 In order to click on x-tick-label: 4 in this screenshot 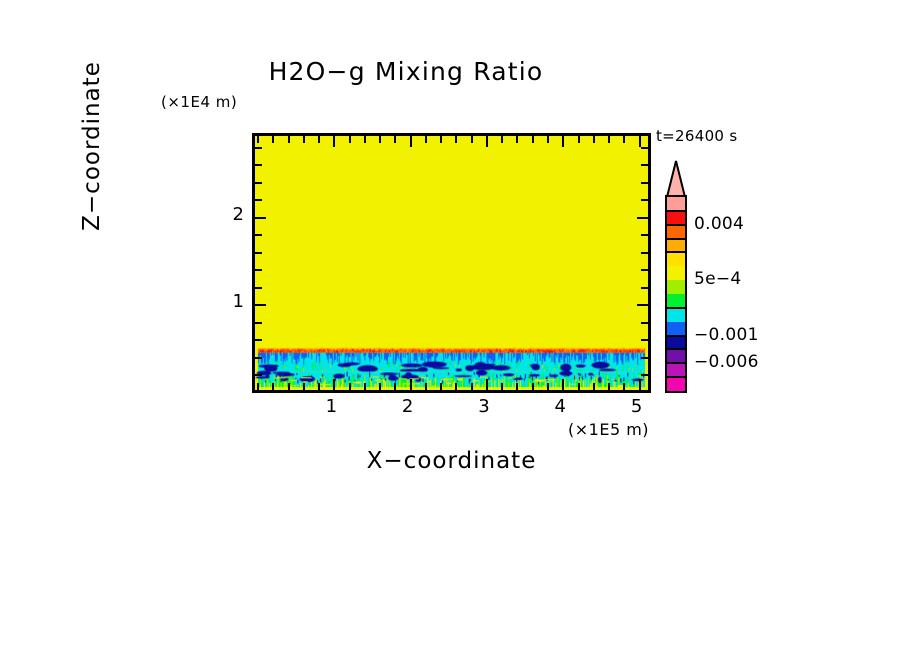, I will do `click(560, 406)`.